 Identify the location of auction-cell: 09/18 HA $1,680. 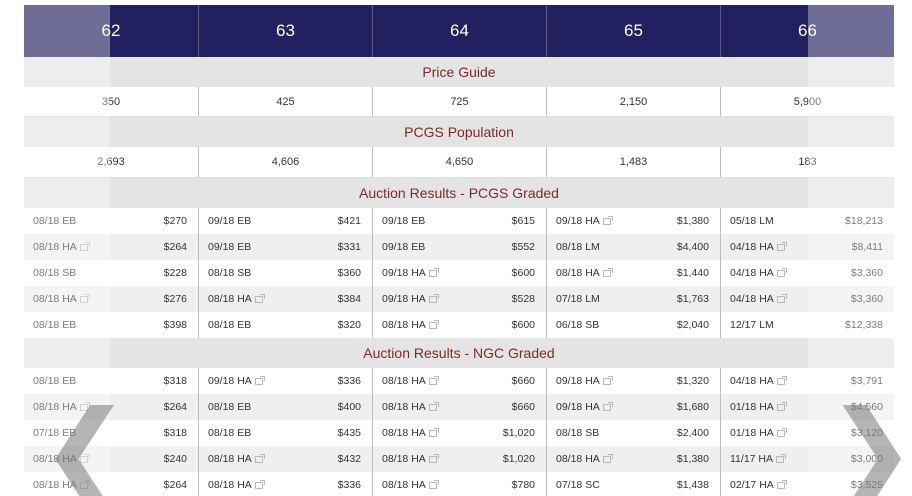
(633, 407).